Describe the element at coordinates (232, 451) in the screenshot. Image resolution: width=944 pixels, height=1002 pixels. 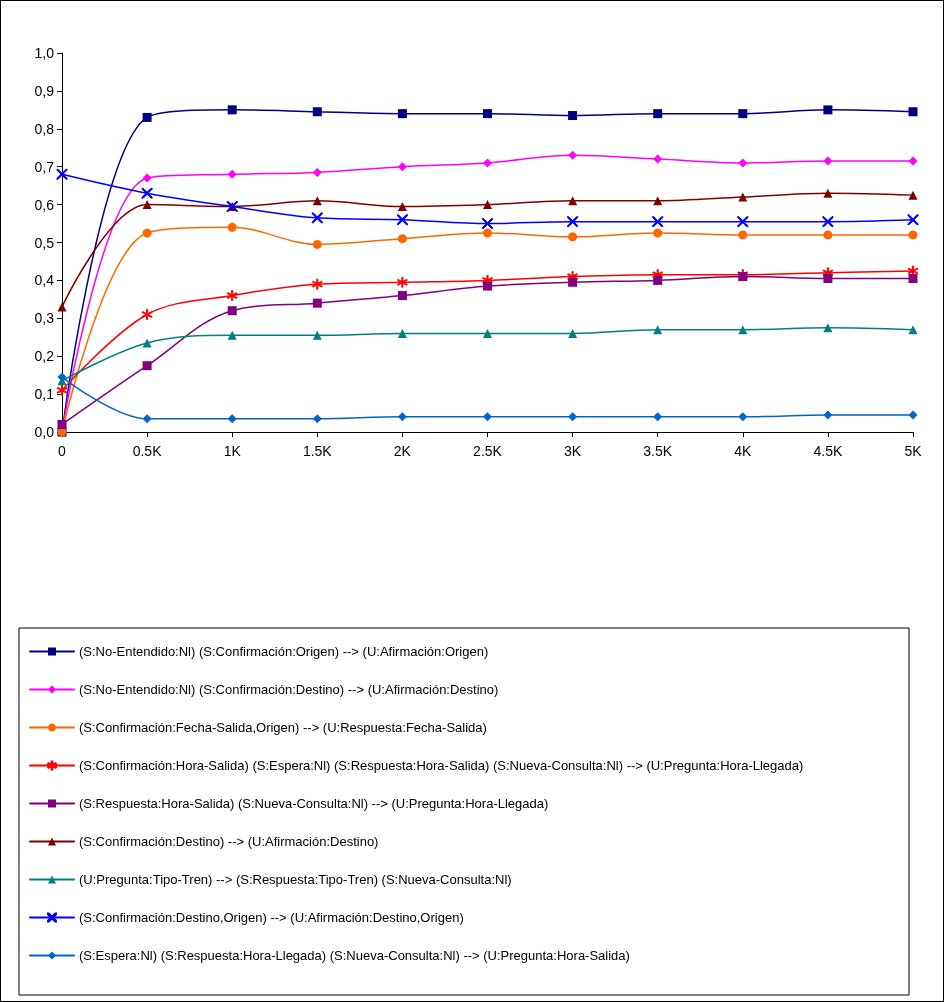
I see `x-tick-label: 1K` at that location.